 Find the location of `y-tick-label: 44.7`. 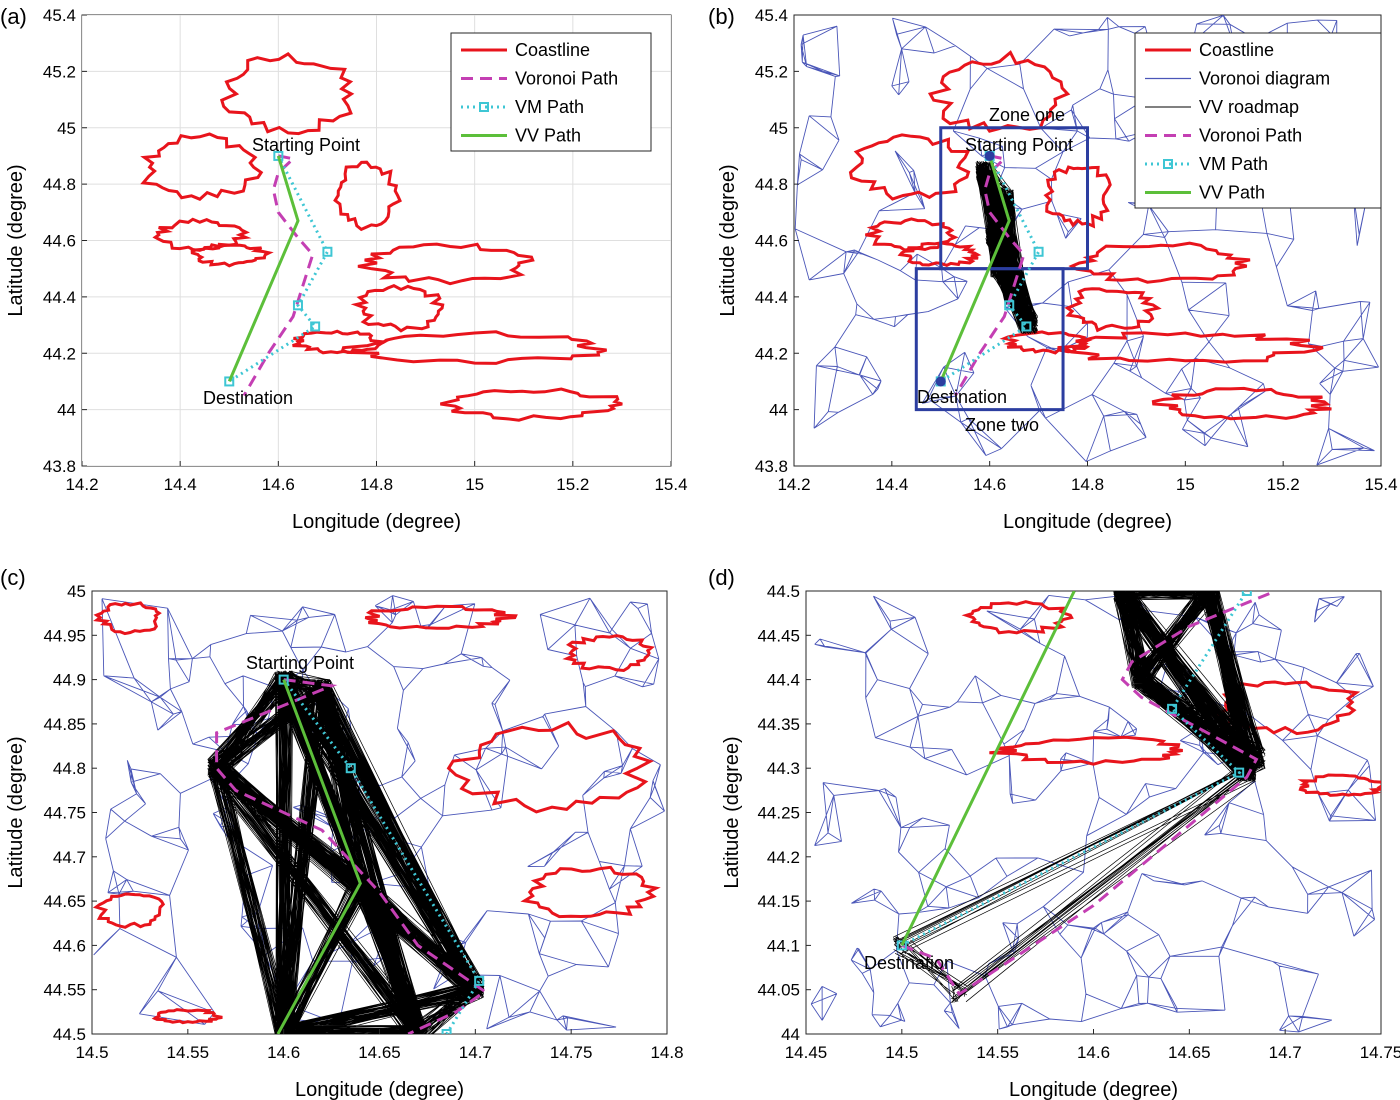

y-tick-label: 44.7 is located at coordinates (69, 857).